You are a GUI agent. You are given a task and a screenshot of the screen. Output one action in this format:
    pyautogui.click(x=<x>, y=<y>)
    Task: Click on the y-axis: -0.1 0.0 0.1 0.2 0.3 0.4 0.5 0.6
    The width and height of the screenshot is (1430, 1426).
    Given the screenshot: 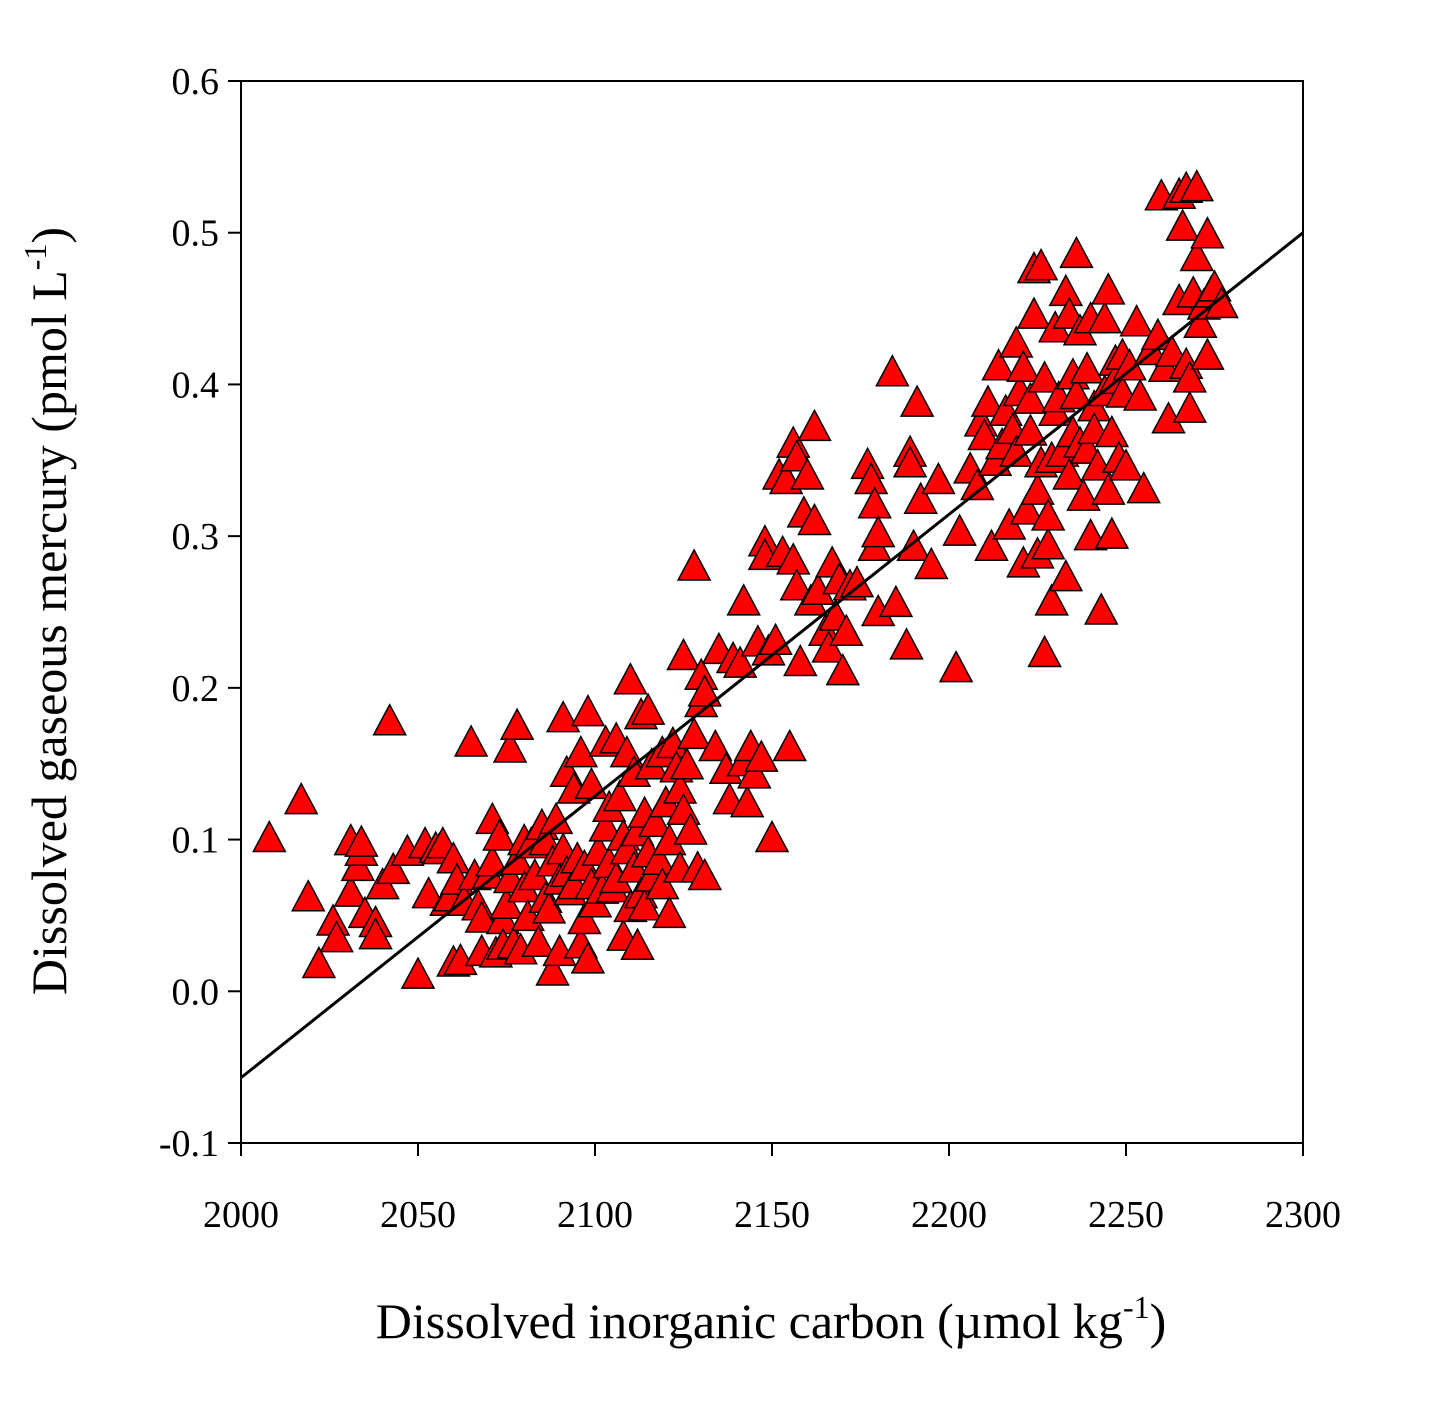 What is the action you would take?
    pyautogui.click(x=200, y=613)
    